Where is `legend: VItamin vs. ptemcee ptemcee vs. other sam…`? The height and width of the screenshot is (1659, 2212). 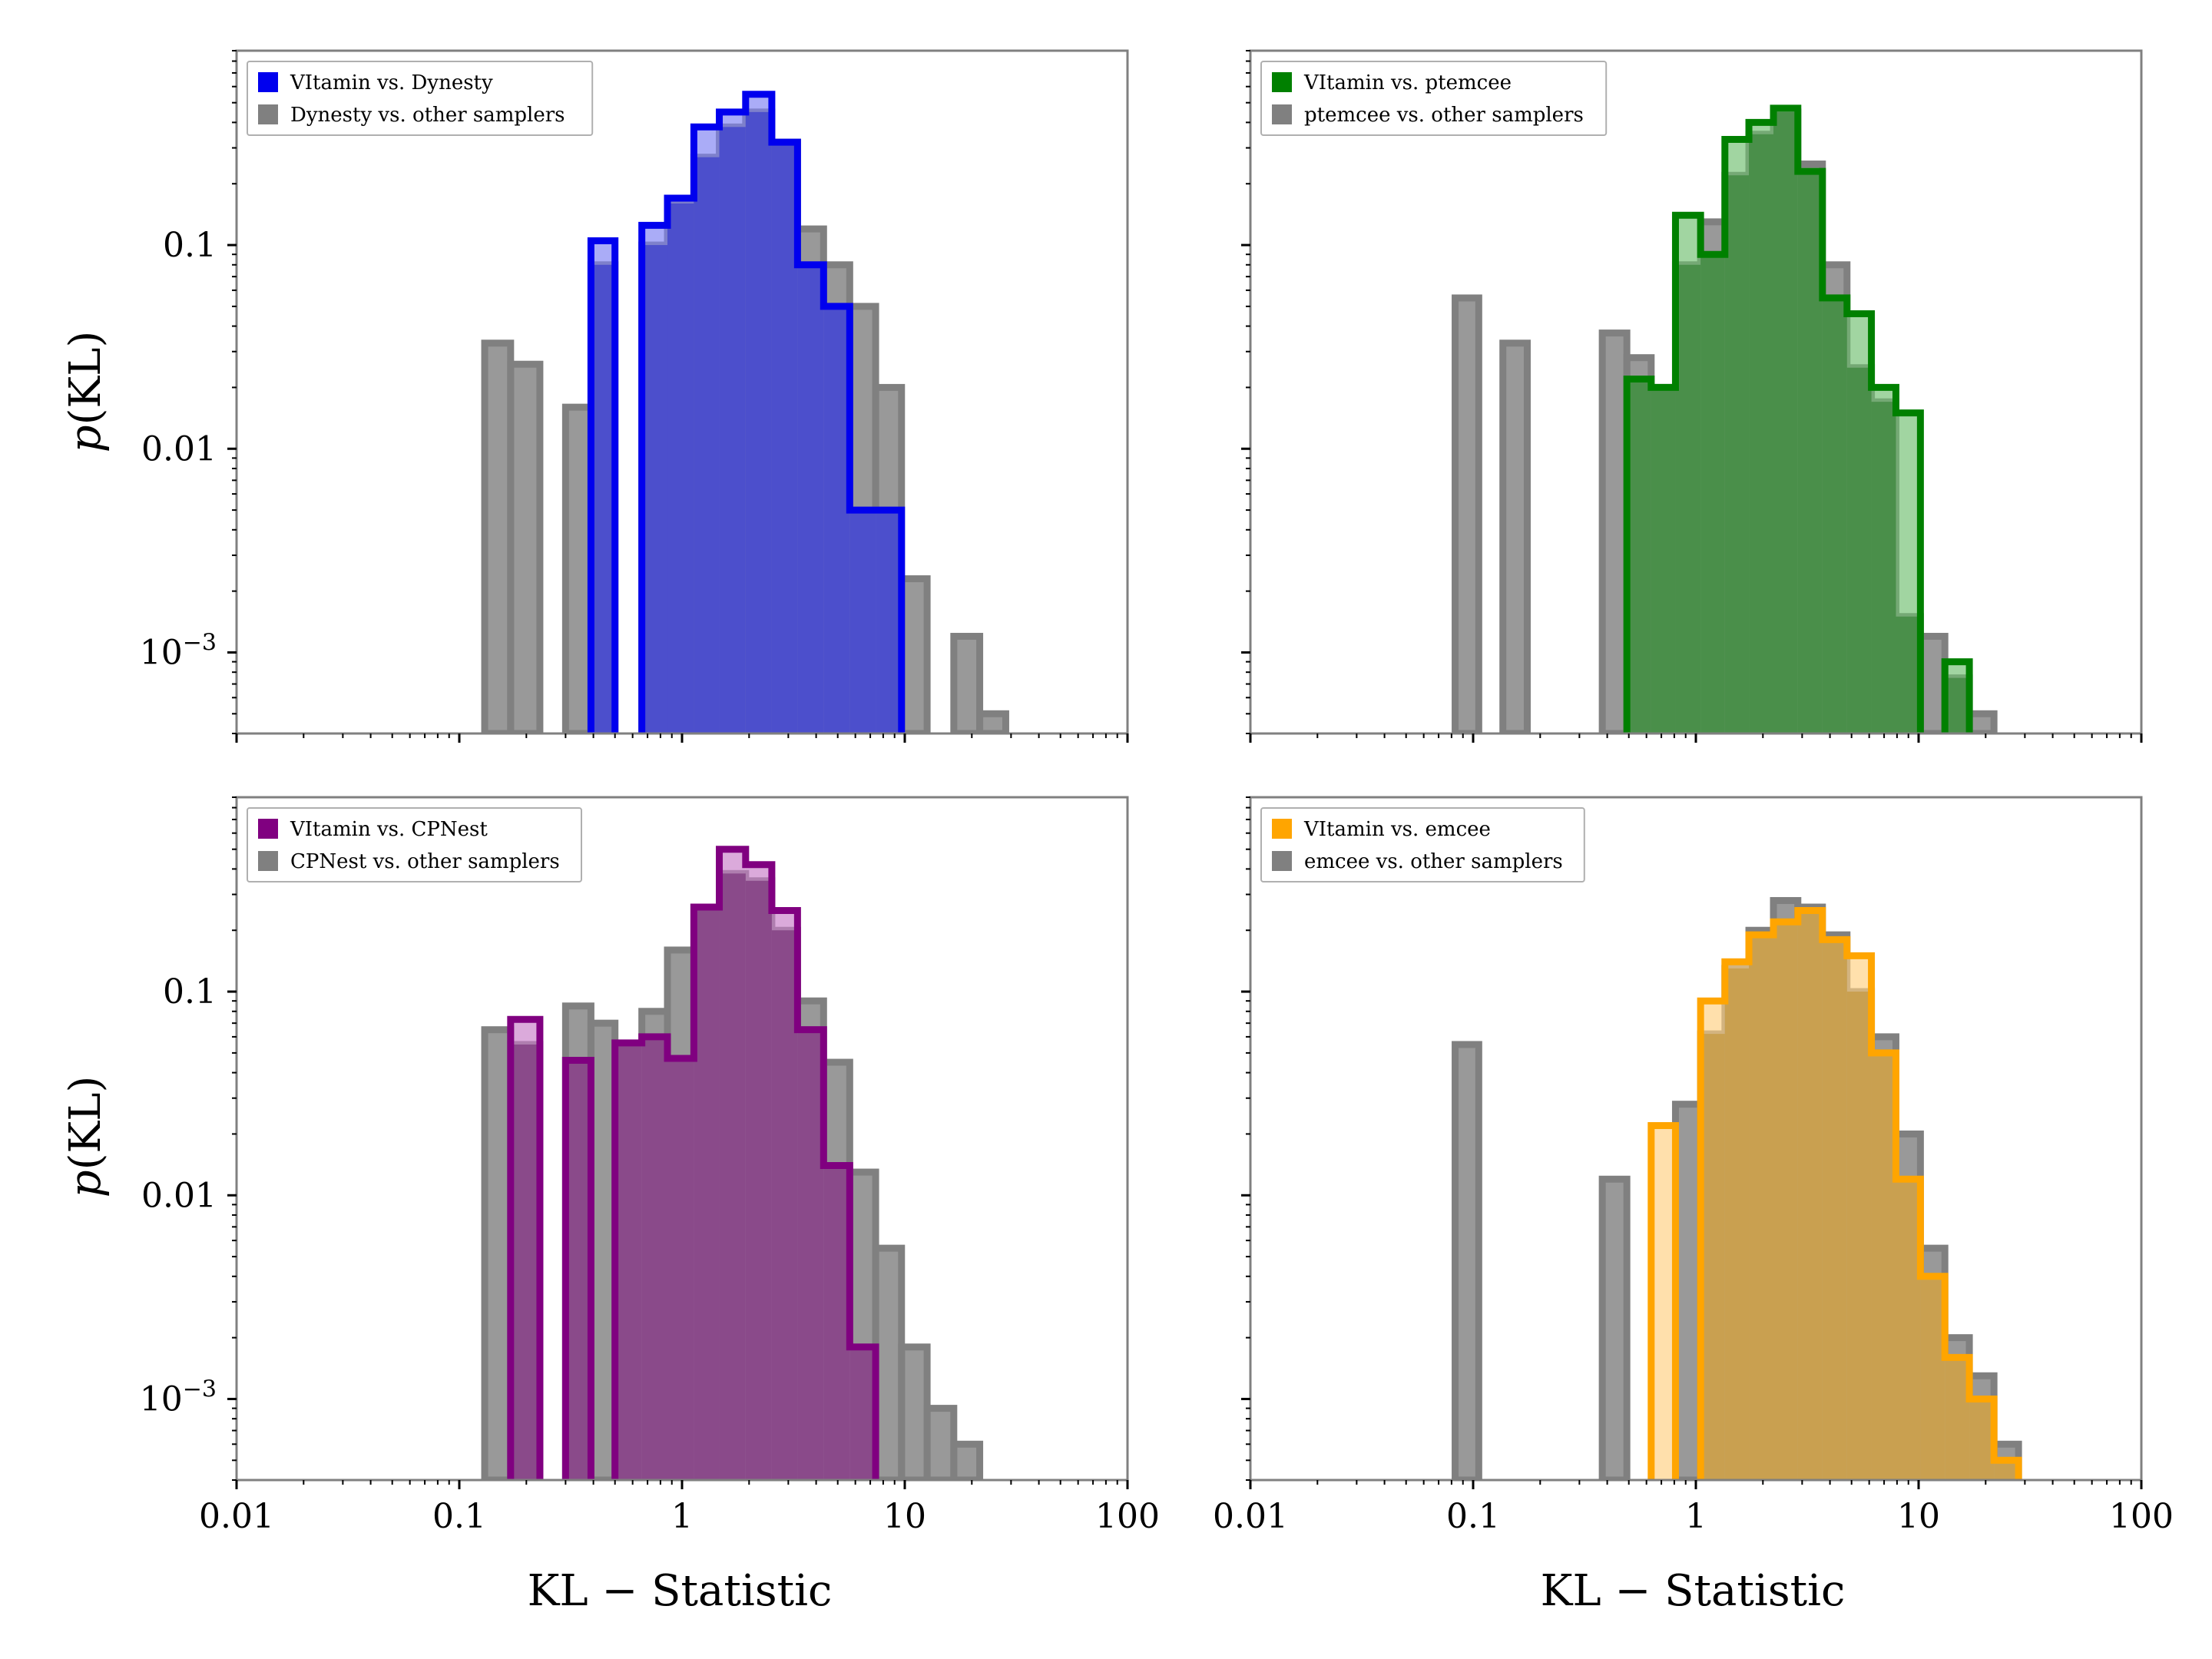 legend: VItamin vs. ptemcee ptemcee vs. other sam… is located at coordinates (1434, 99).